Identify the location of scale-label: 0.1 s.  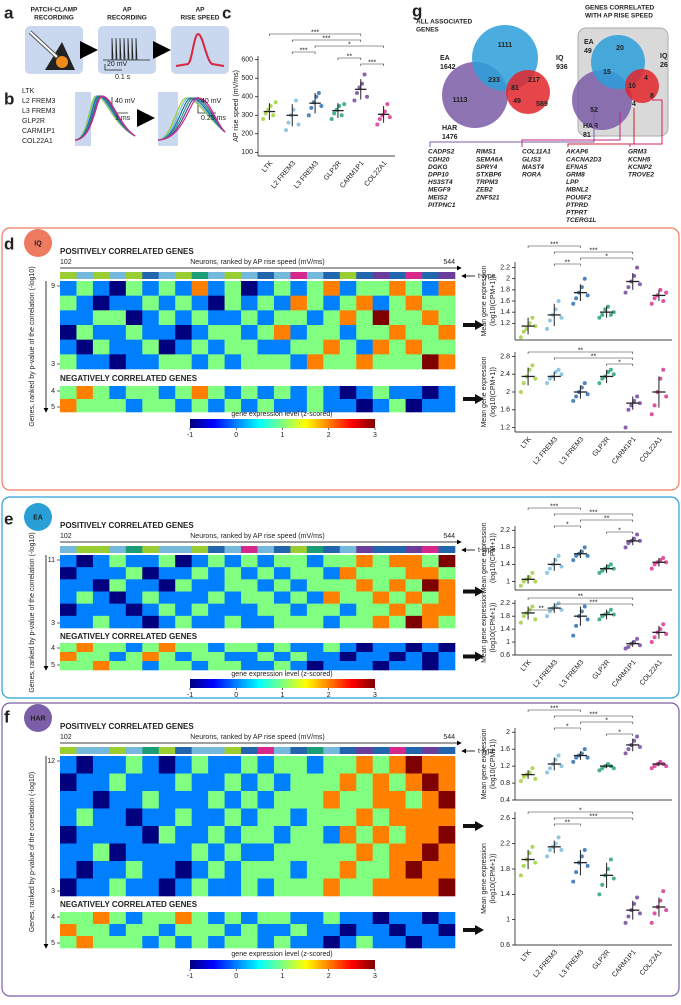
(123, 77).